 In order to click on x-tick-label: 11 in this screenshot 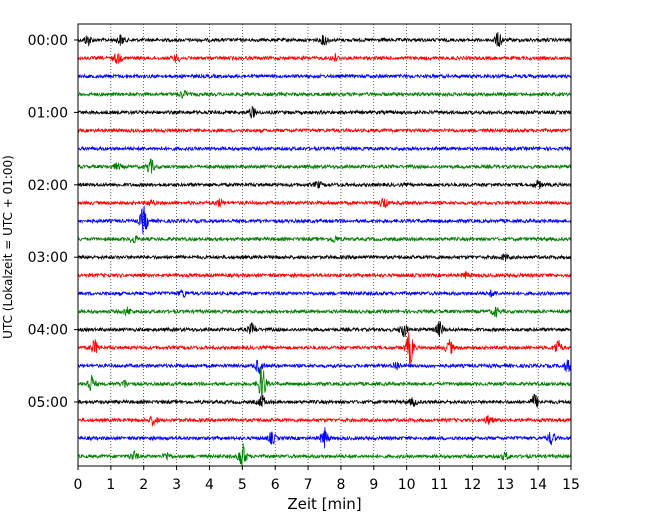, I will do `click(440, 485)`.